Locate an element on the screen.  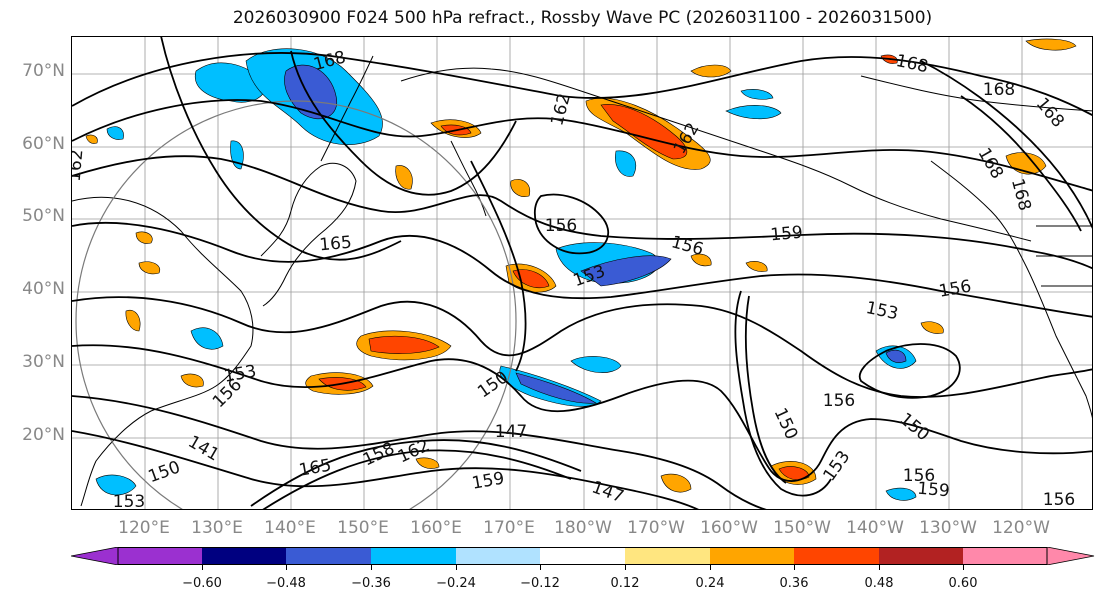
lat-label-20n: 20°N is located at coordinates (43, 435).